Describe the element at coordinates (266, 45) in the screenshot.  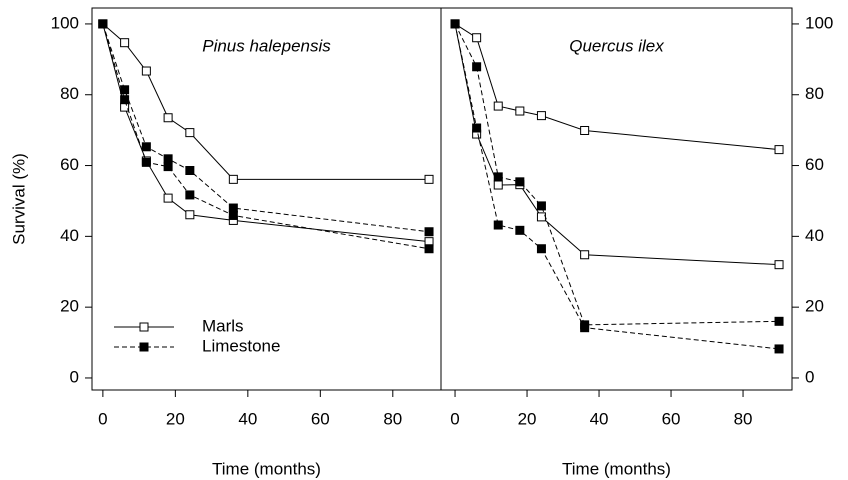
I see `panel-title: Pinus halepensis` at that location.